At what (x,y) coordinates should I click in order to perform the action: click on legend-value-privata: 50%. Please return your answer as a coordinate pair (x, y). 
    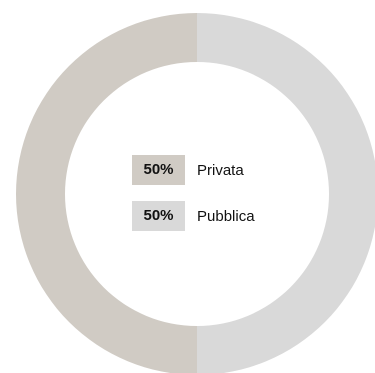
    Looking at the image, I should click on (158, 170).